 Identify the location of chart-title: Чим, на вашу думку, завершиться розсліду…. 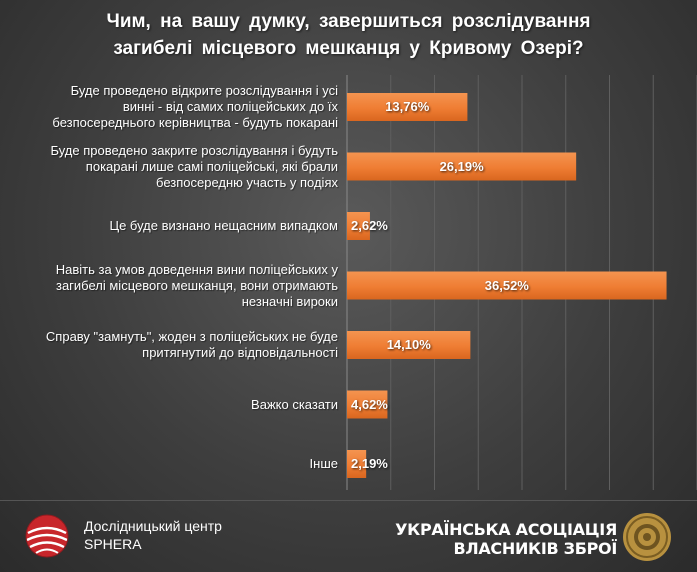
(348, 35).